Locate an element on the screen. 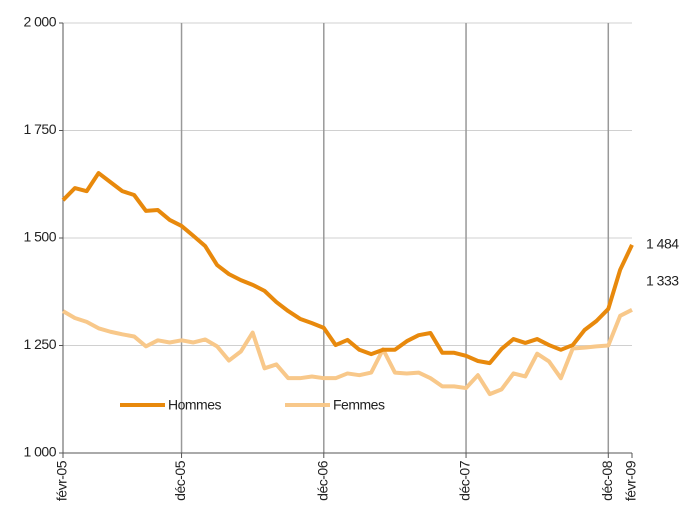 This screenshot has width=691, height=520. y-tick-label: 1 250 is located at coordinates (39, 344).